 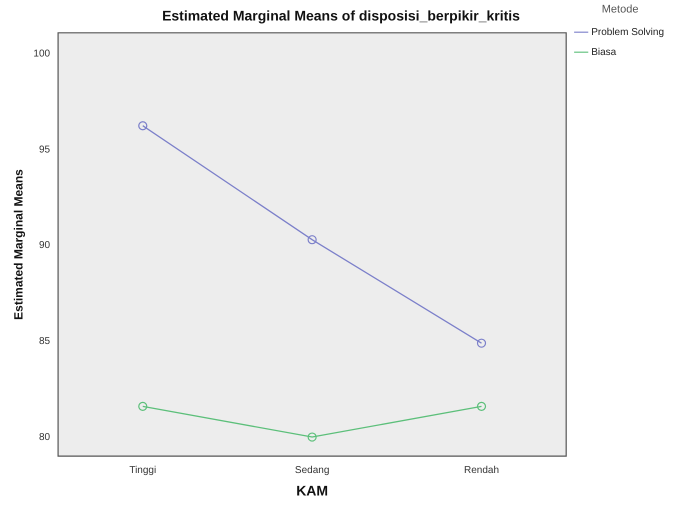 What do you see at coordinates (341, 15) in the screenshot?
I see `chart-title: Estimated Marginal Means of disposisi_berpikir_kritis` at bounding box center [341, 15].